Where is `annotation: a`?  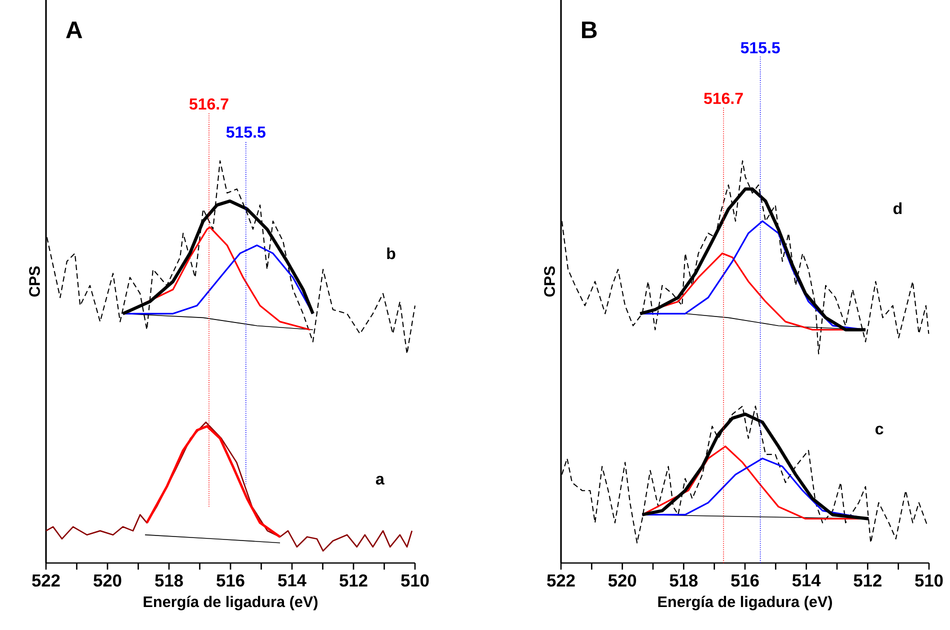 annotation: a is located at coordinates (380, 480).